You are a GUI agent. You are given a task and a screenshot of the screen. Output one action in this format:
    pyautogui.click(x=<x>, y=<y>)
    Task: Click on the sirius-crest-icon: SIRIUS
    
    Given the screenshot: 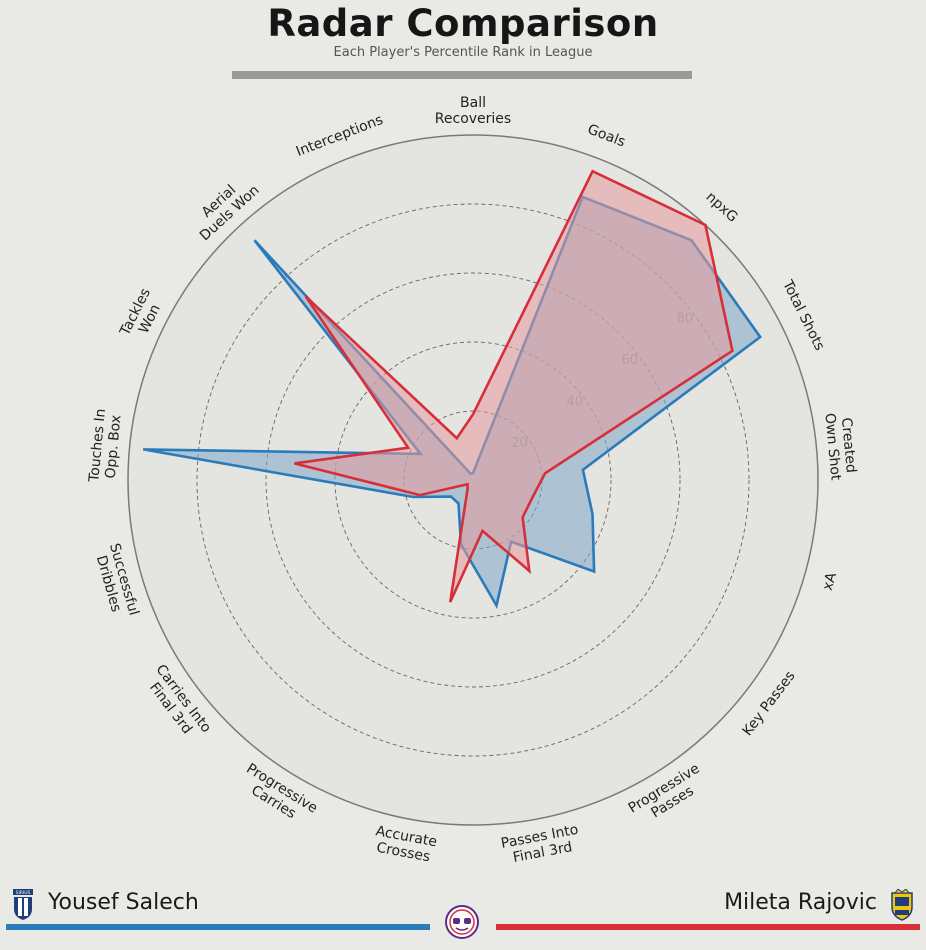 What is the action you would take?
    pyautogui.click(x=23, y=904)
    